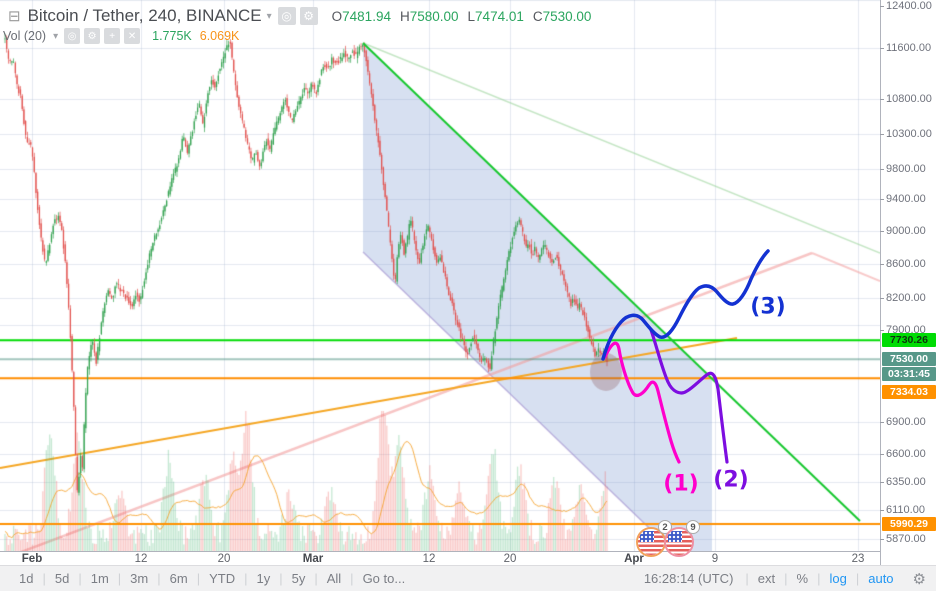 The width and height of the screenshot is (936, 591). I want to click on price-tick: 8200.00, so click(903, 297).